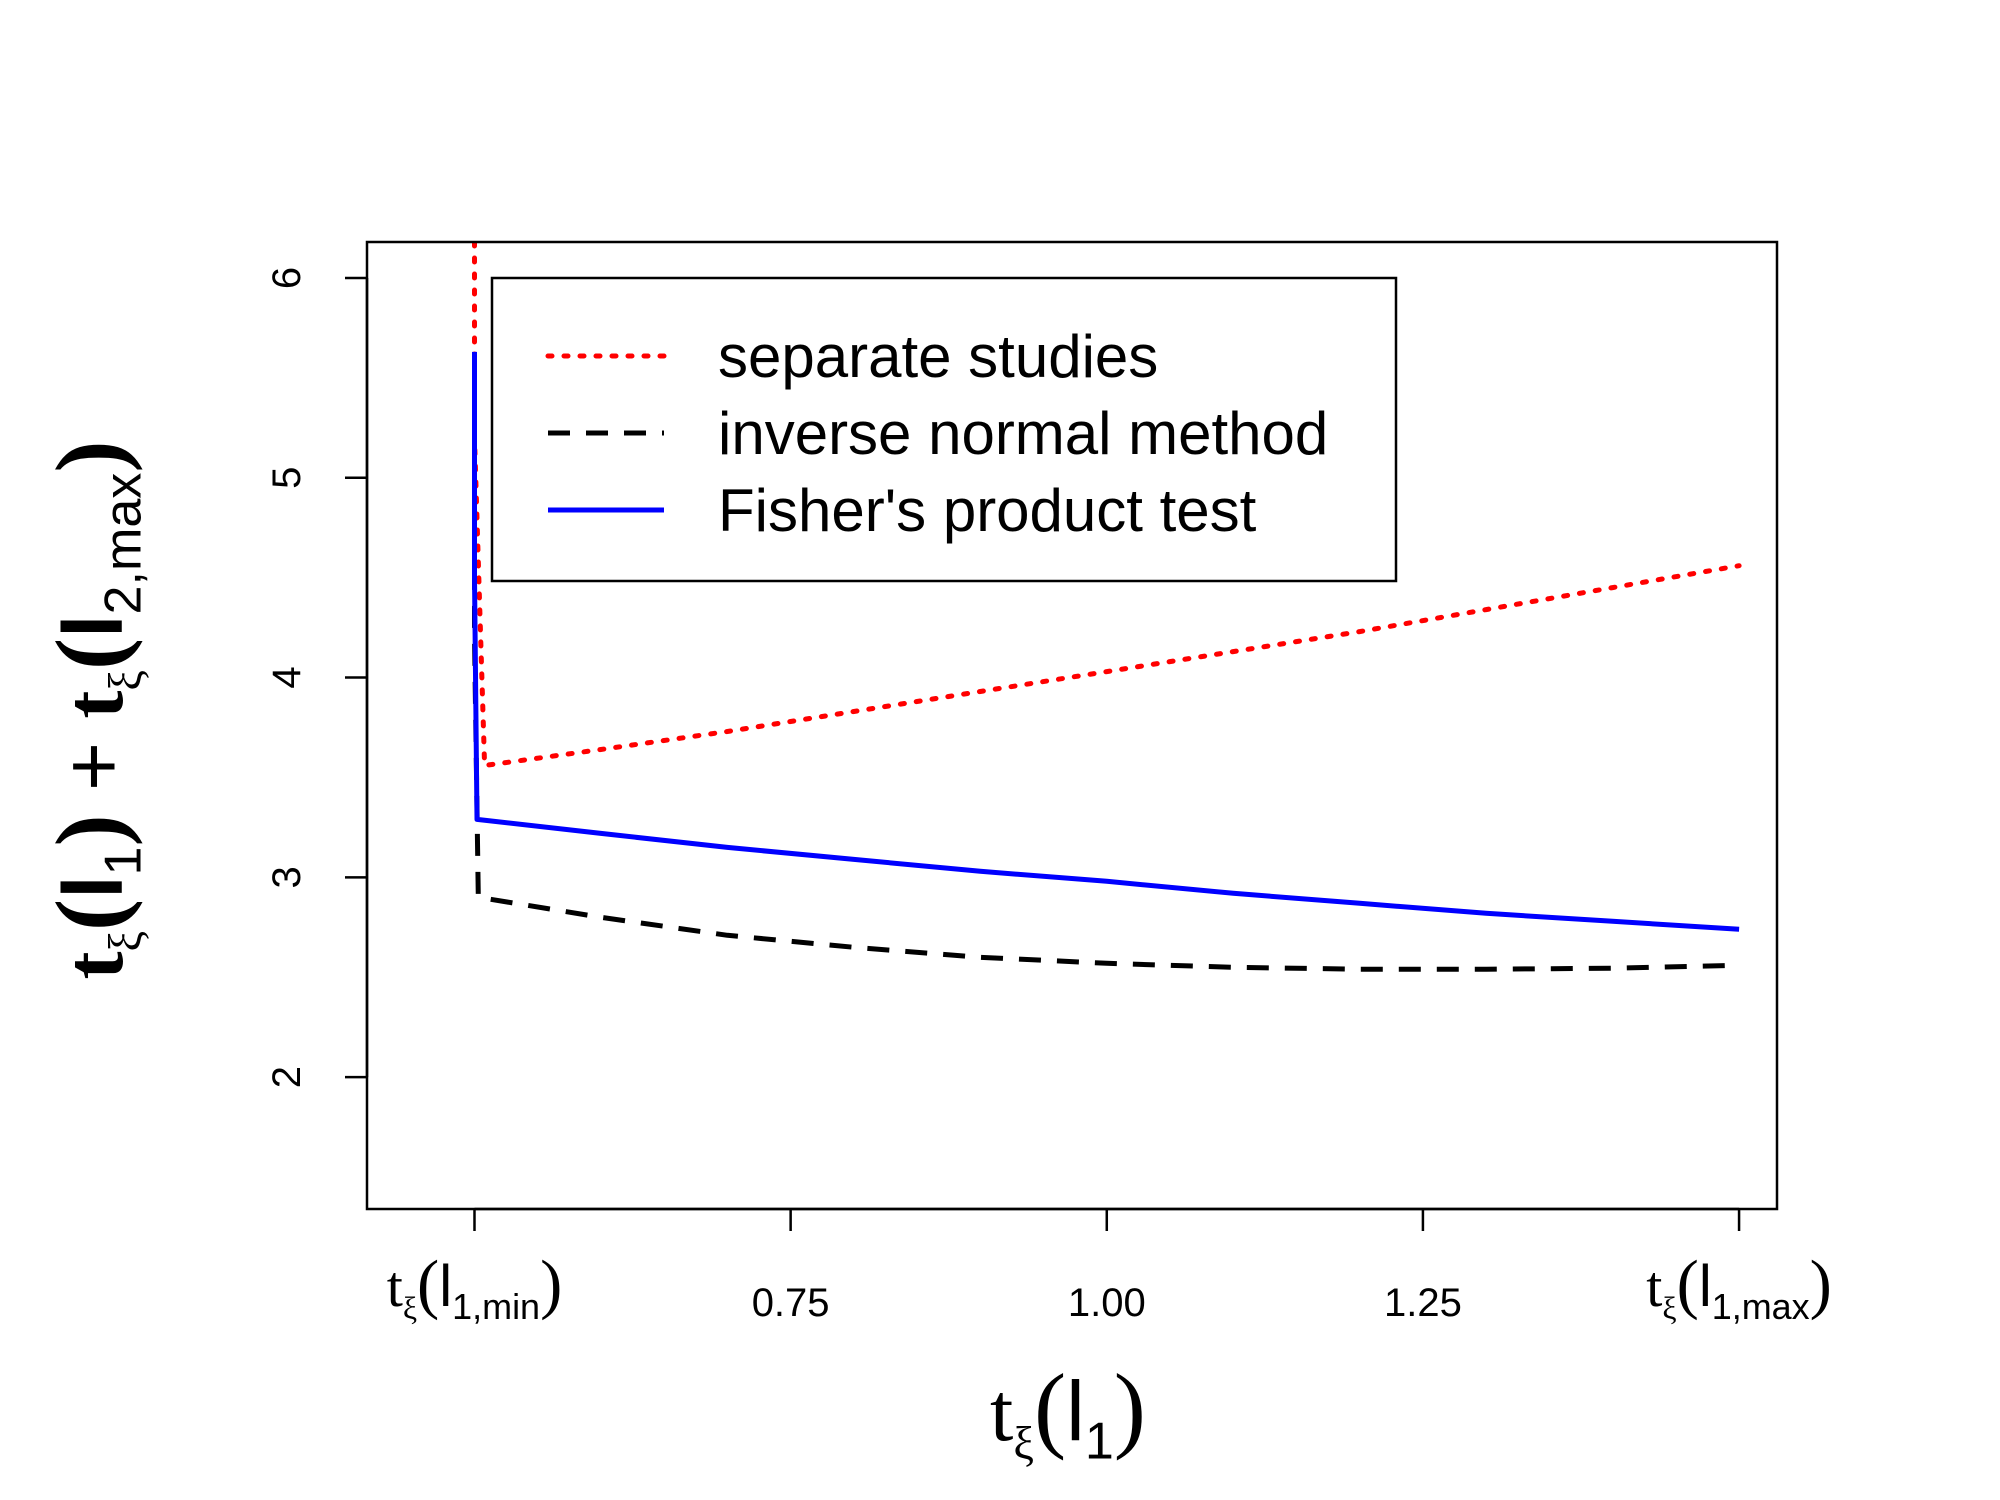  I want to click on y-axis-label-group: tξ(l1) + tξ(l2,max), so click(94, 709).